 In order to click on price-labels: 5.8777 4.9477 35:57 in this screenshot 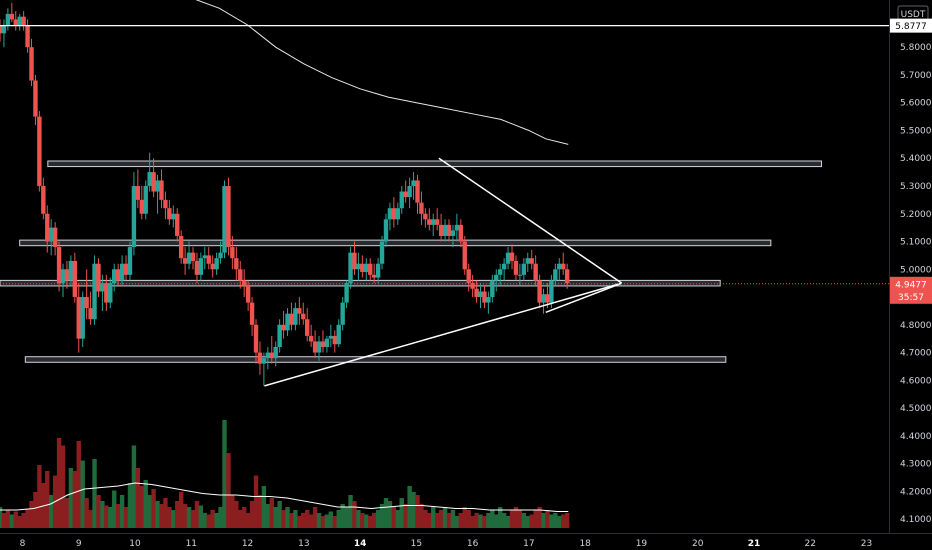, I will do `click(911, 161)`.